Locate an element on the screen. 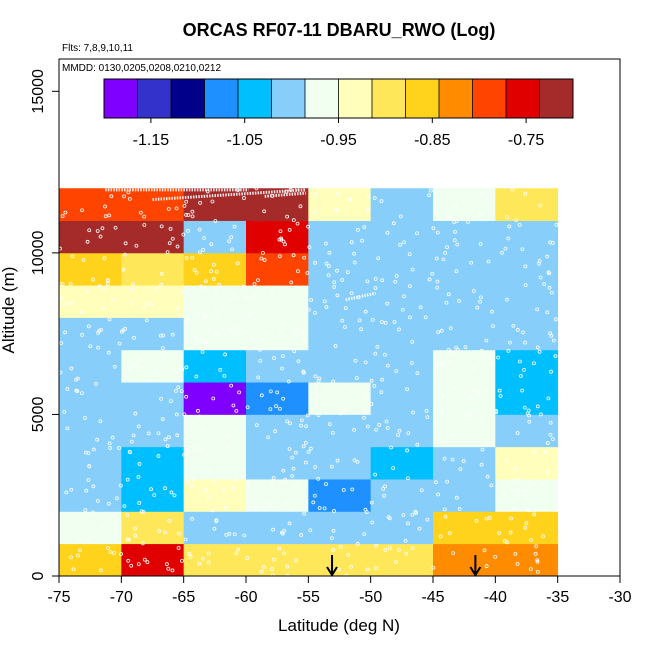 The height and width of the screenshot is (650, 650). colorbar: -1.15 -1.05 -0.95 -0.85 -0.75 is located at coordinates (338, 113).